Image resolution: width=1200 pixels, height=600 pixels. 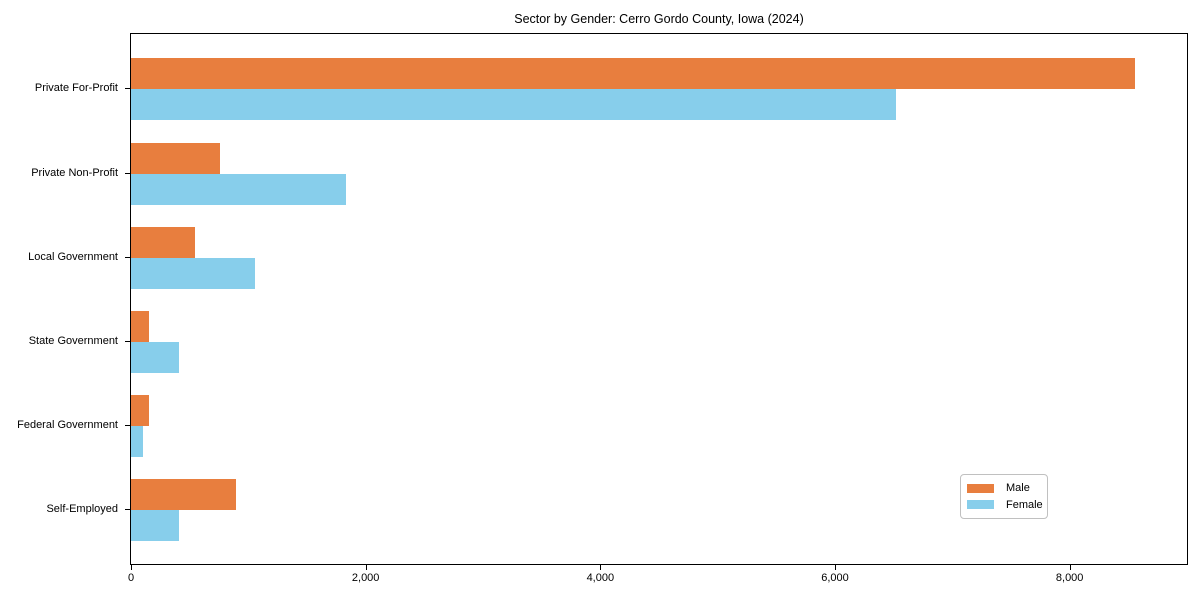 I want to click on legend-label-male: Male, so click(x=1018, y=488).